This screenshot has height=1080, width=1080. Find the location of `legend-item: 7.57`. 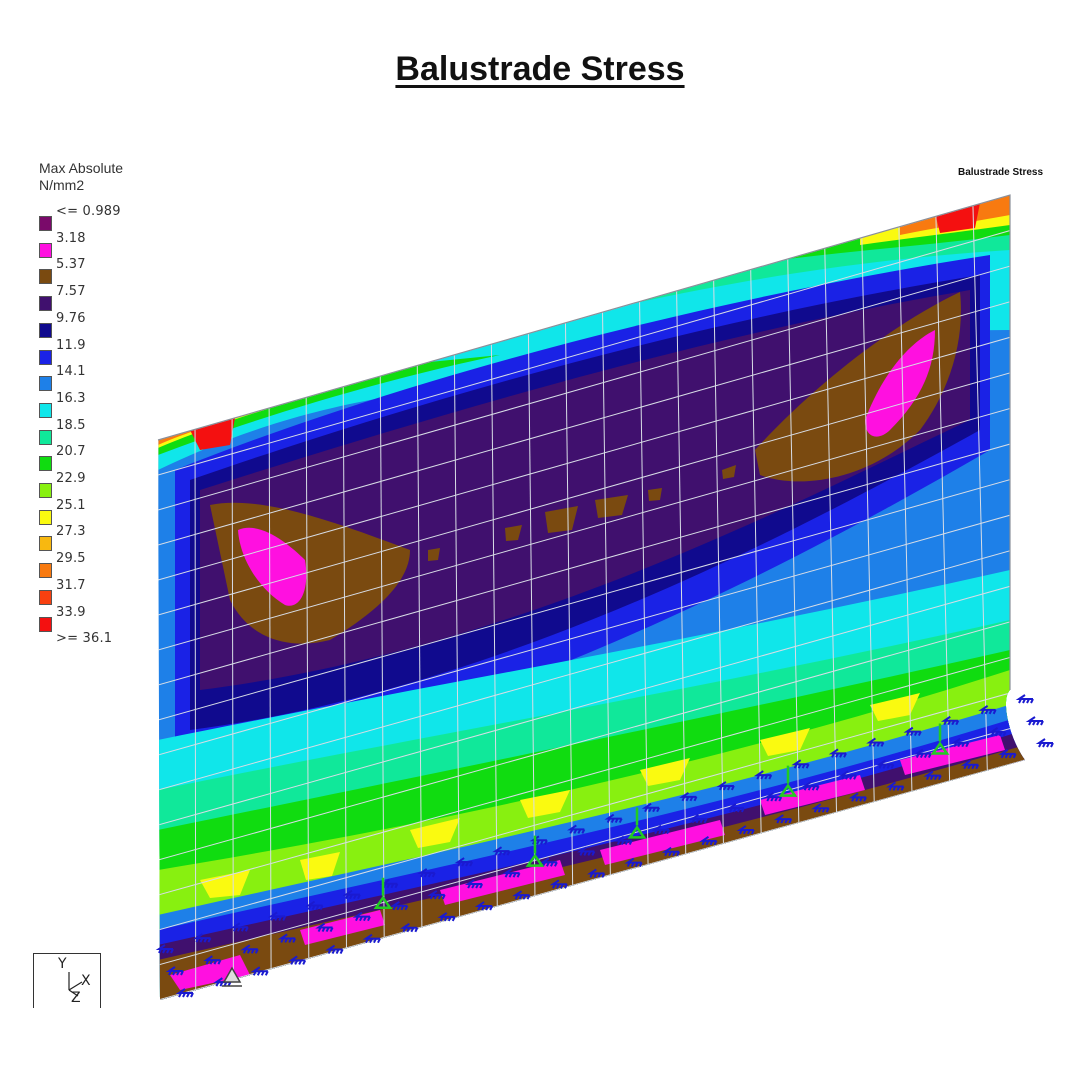

legend-item: 7.57 is located at coordinates (89, 301).